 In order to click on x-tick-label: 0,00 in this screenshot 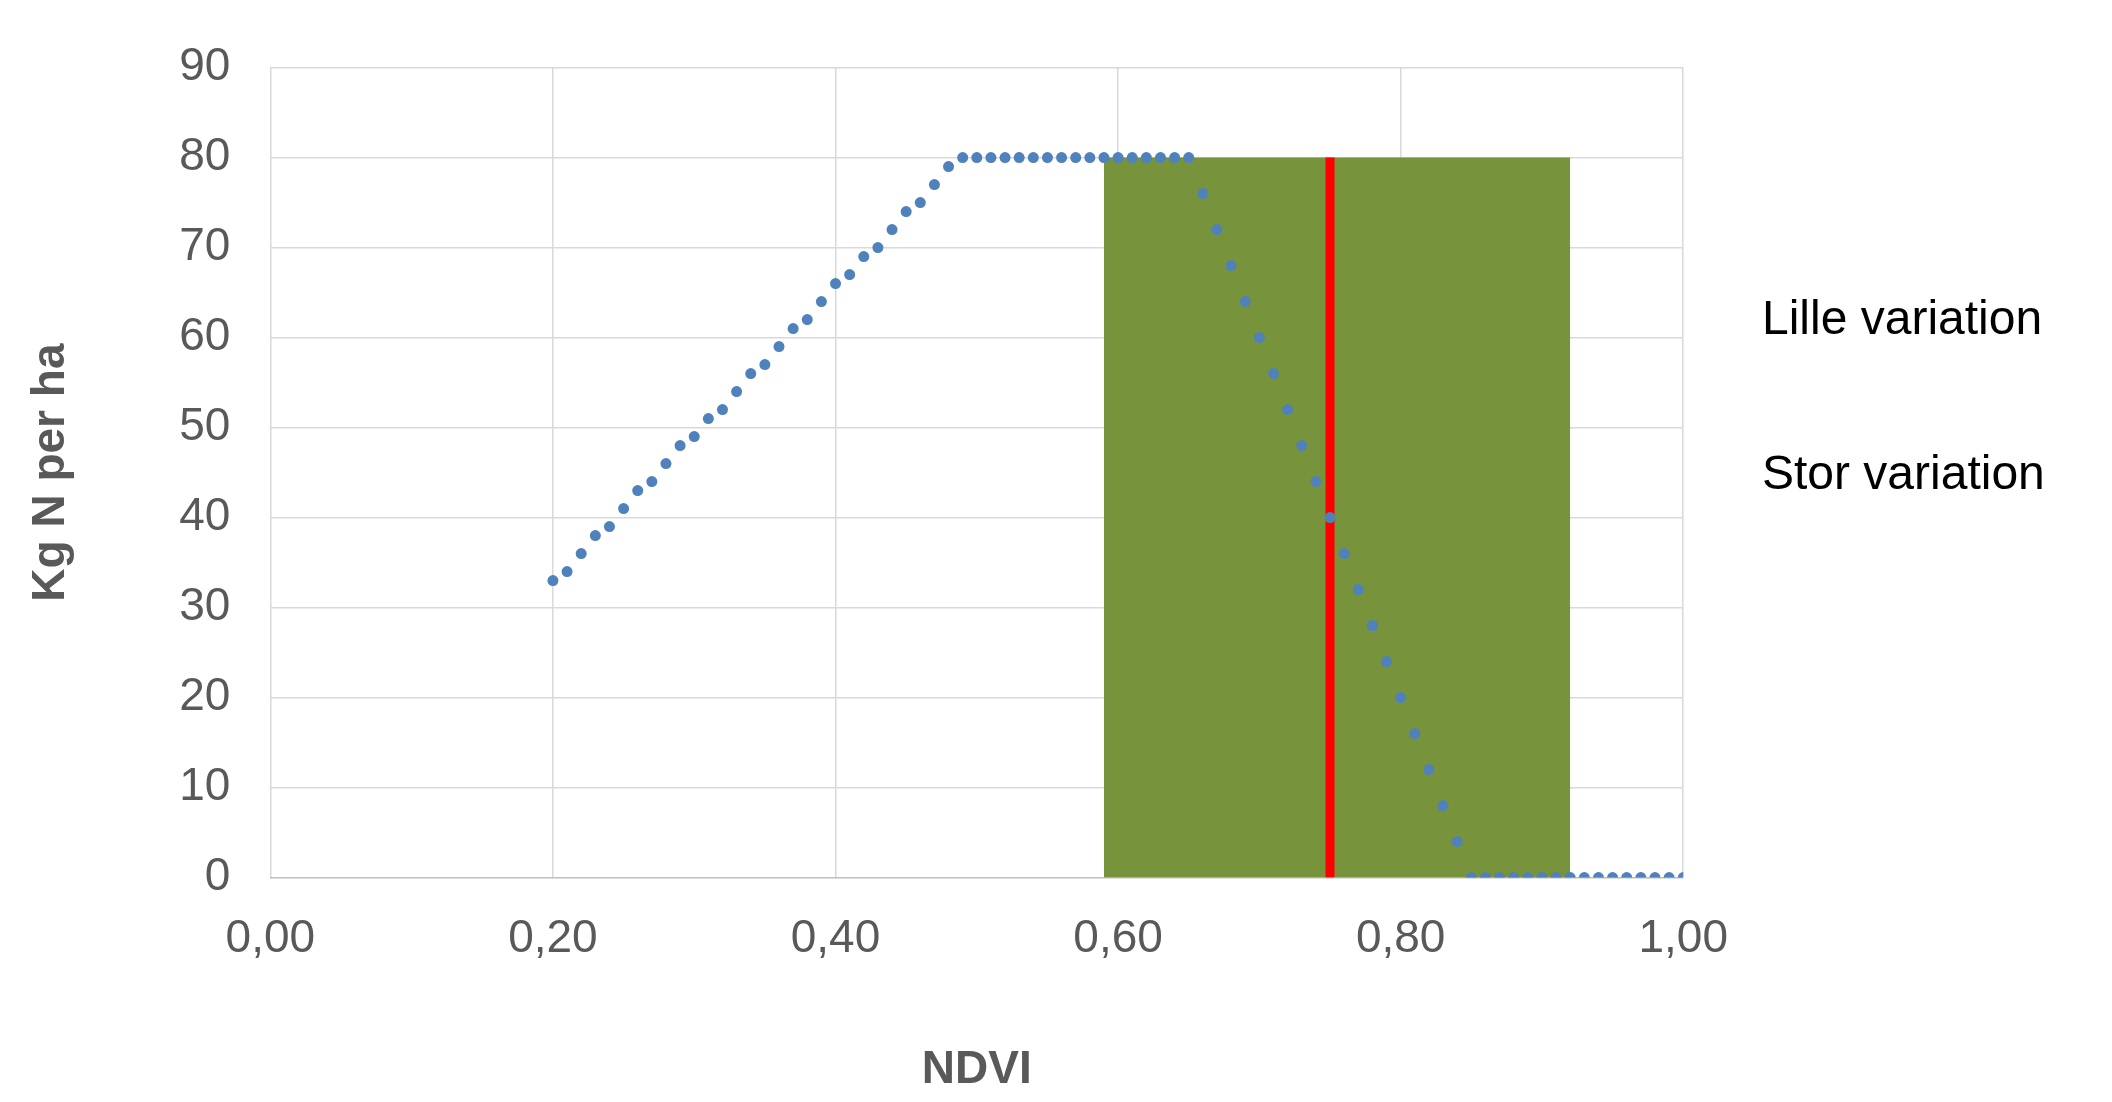, I will do `click(270, 935)`.